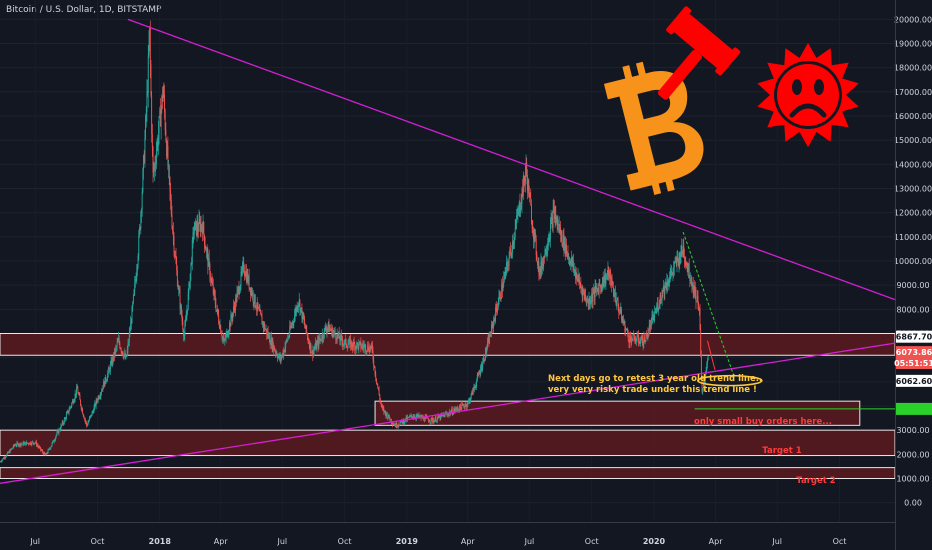  What do you see at coordinates (708, 303) in the screenshot?
I see `projection-line` at bounding box center [708, 303].